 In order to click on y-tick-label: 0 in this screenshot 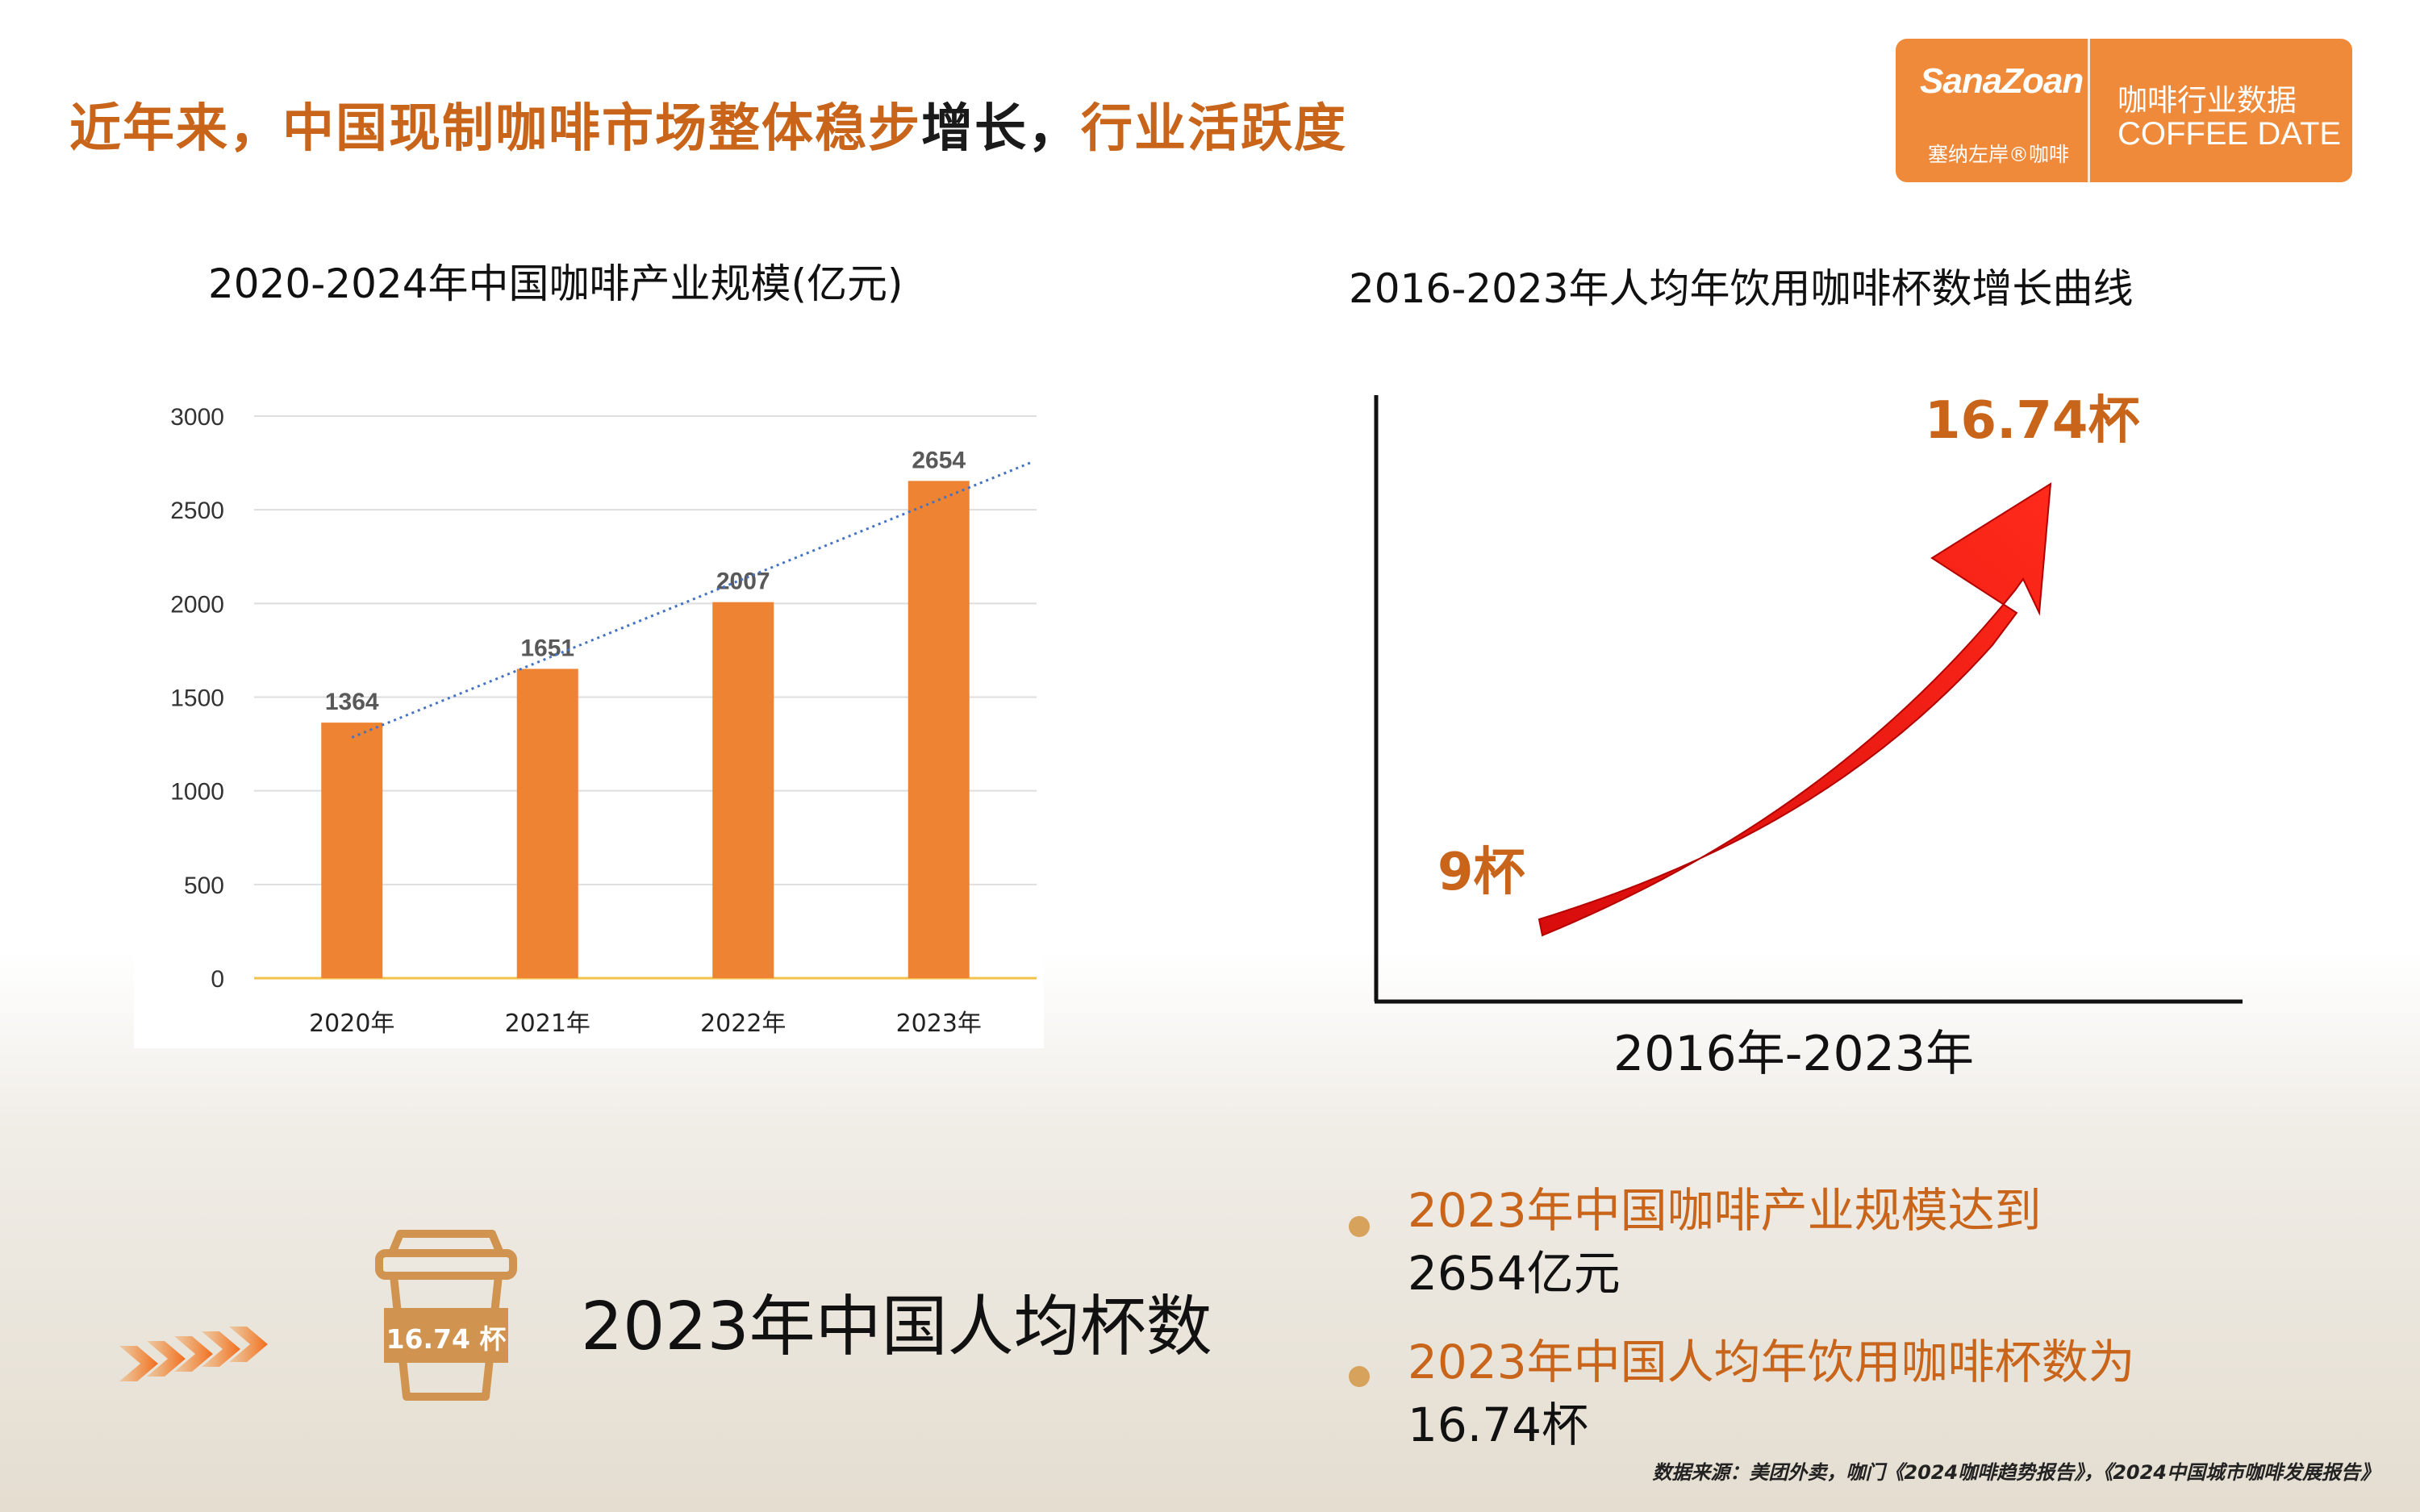, I will do `click(217, 979)`.